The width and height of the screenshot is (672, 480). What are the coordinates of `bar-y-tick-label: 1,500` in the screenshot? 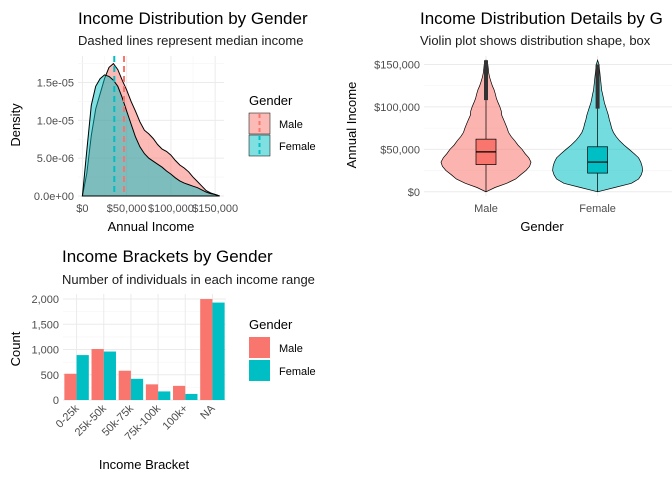 It's located at (45, 325).